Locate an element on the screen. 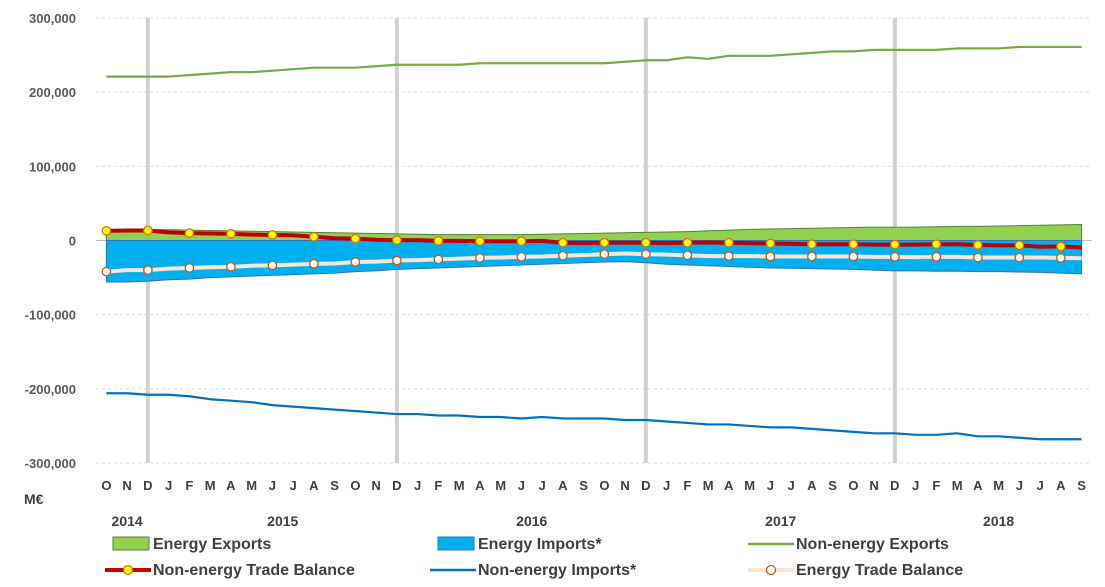 Image resolution: width=1105 pixels, height=587 pixels. y-tick-label: 300,000 is located at coordinates (52, 18).